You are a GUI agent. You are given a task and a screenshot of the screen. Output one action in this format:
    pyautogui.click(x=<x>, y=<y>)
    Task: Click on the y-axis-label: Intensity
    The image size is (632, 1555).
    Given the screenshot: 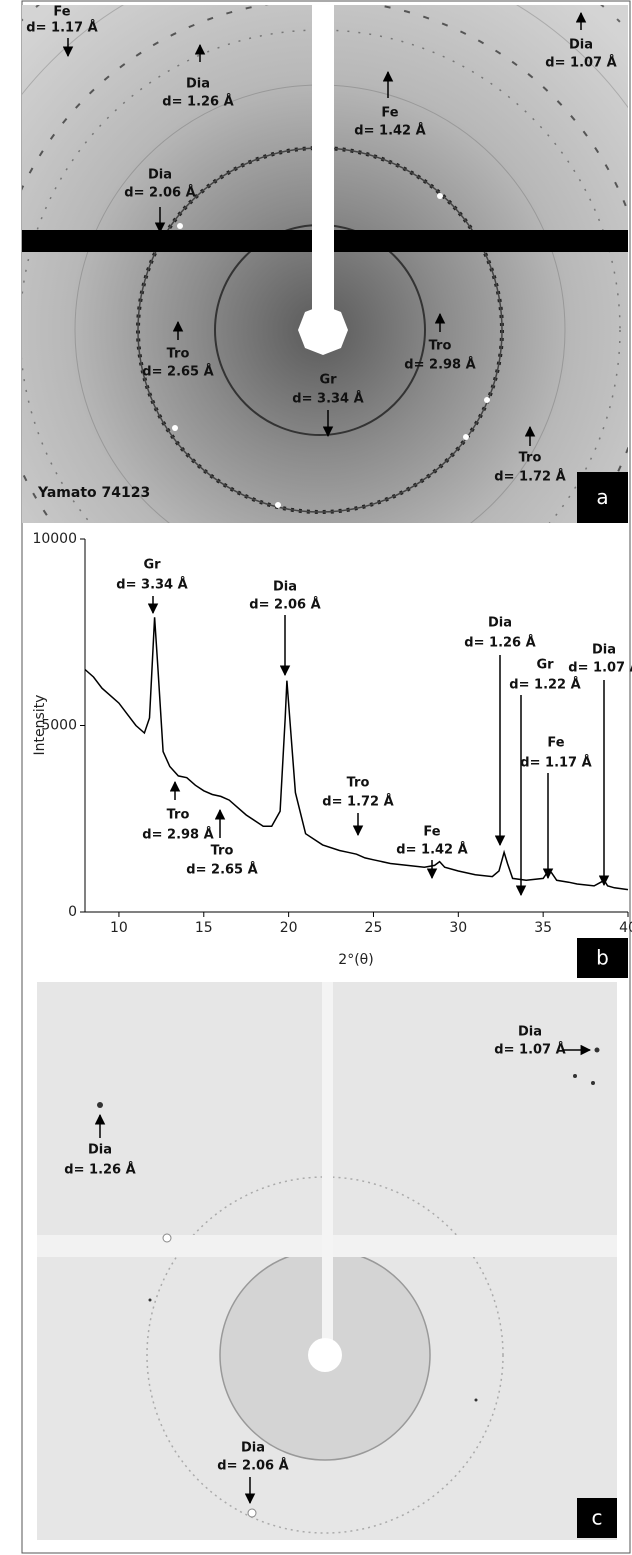 What is the action you would take?
    pyautogui.click(x=40, y=725)
    